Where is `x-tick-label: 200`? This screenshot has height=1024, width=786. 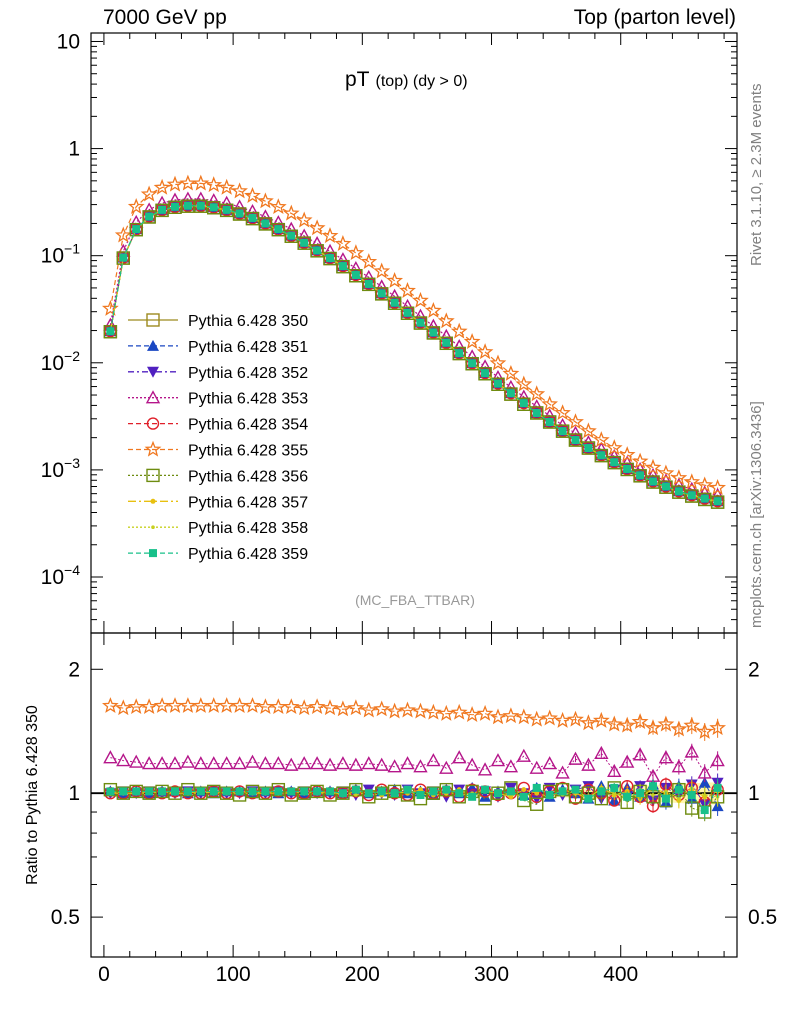 x-tick-label: 200 is located at coordinates (362, 974).